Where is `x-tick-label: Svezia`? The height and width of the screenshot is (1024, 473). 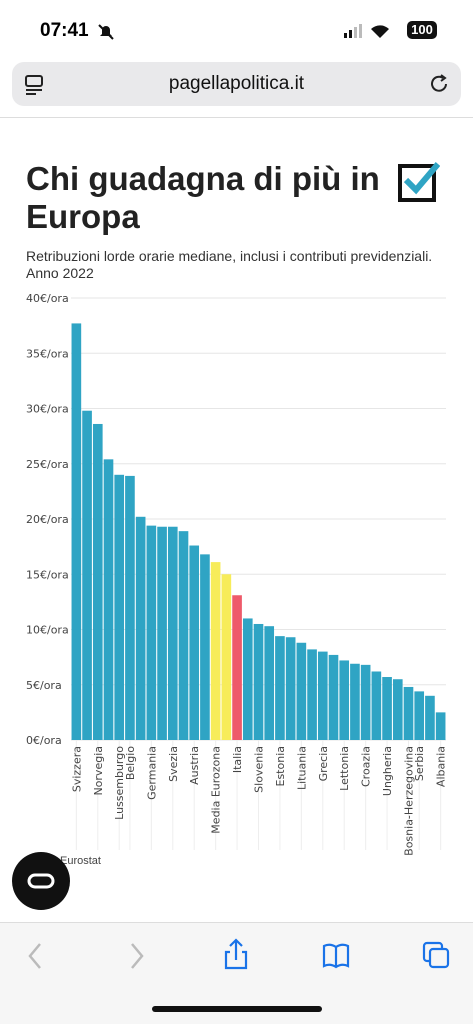 x-tick-label: Svezia is located at coordinates (173, 764).